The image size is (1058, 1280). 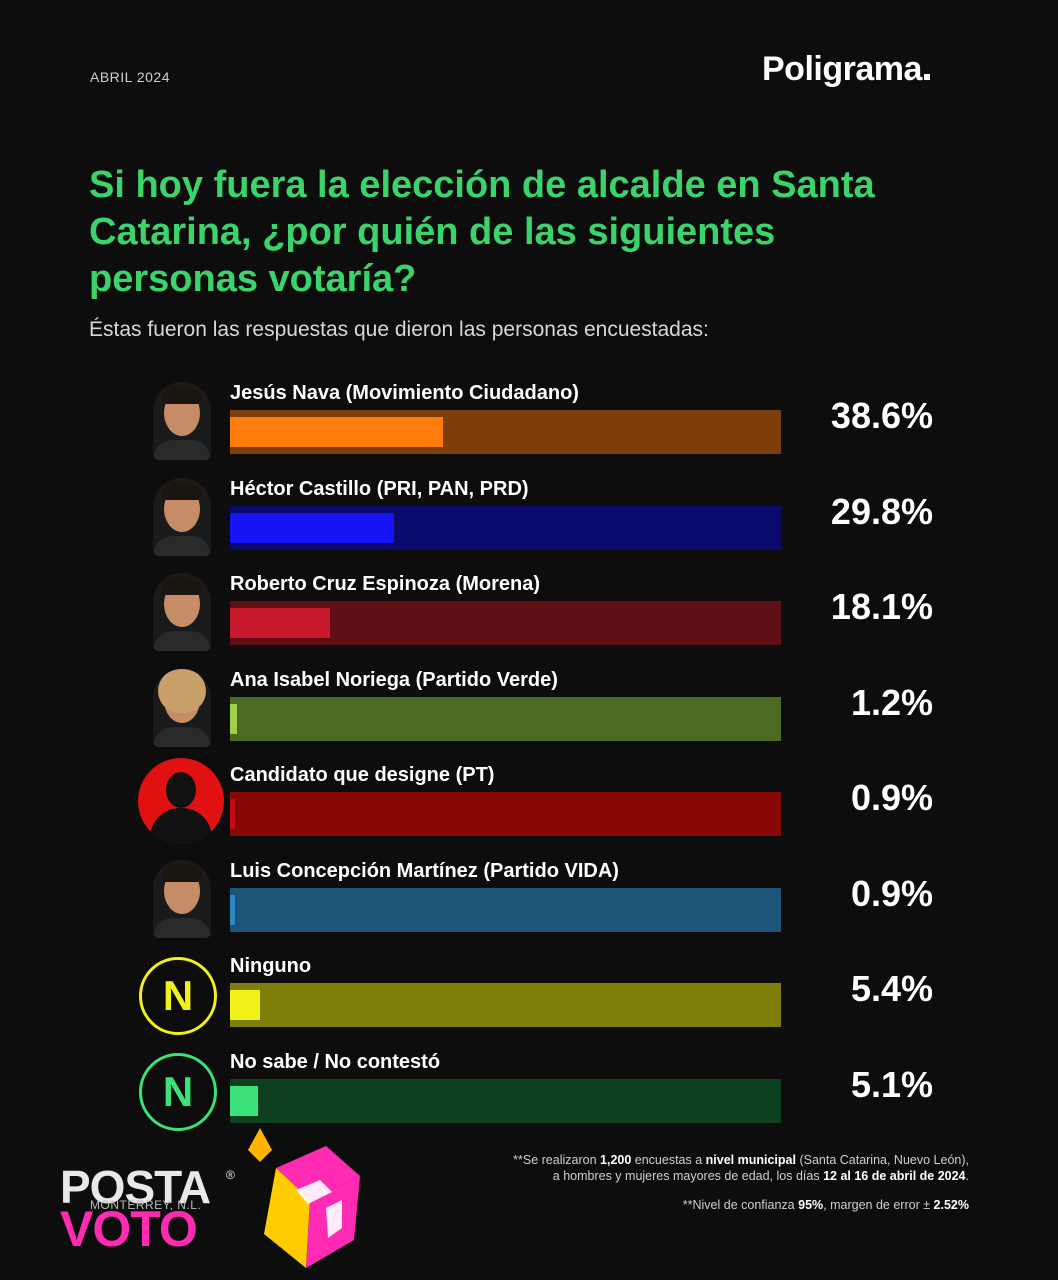 What do you see at coordinates (404, 393) in the screenshot?
I see `category-label: Jesús Nava (Movimiento Ciudadano)` at bounding box center [404, 393].